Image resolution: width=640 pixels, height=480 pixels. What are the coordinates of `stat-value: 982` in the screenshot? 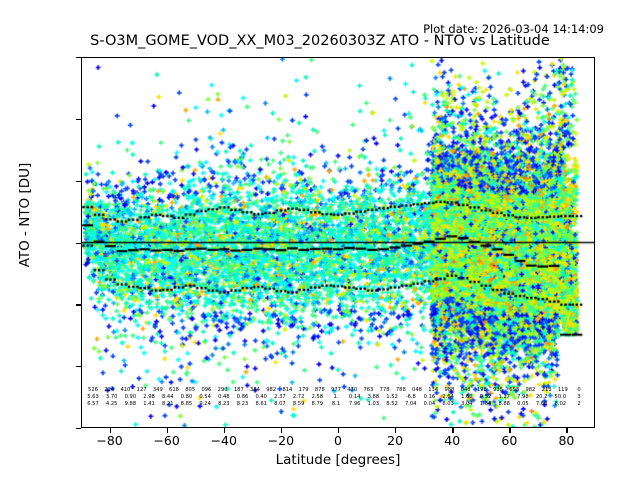 It's located at (271, 390).